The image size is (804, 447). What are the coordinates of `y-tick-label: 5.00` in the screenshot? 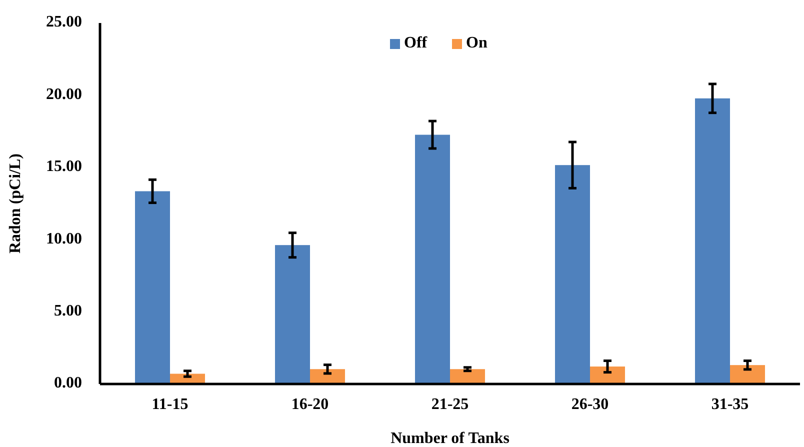 It's located at (68, 311).